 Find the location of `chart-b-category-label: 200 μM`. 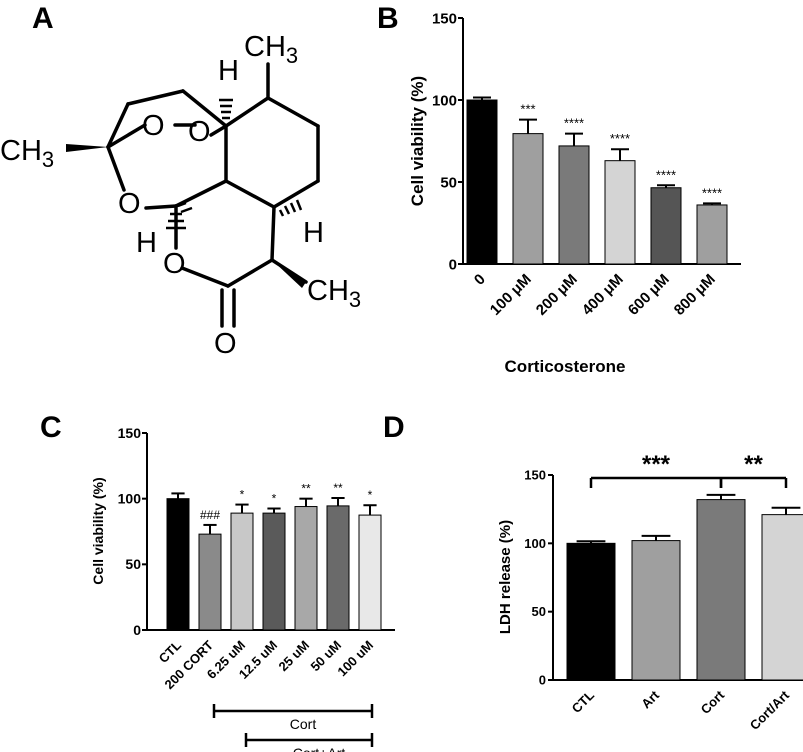

chart-b-category-label: 200 μM is located at coordinates (557, 295).